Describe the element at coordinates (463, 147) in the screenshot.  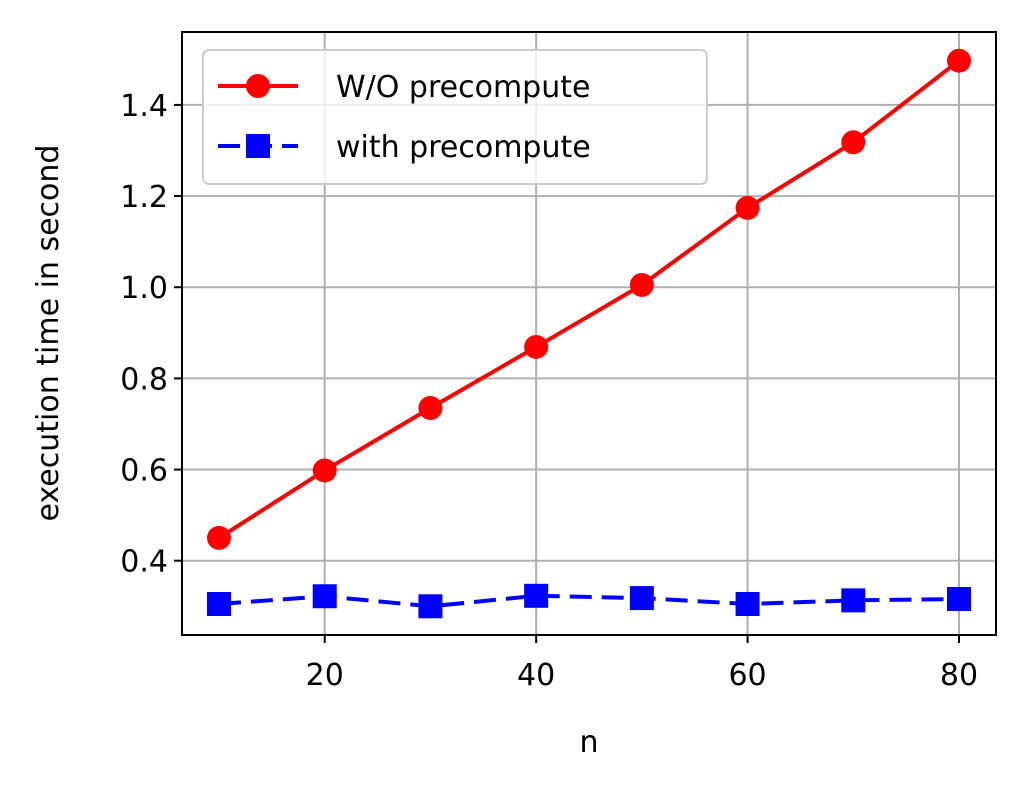
I see `legend-label: with precompute` at that location.